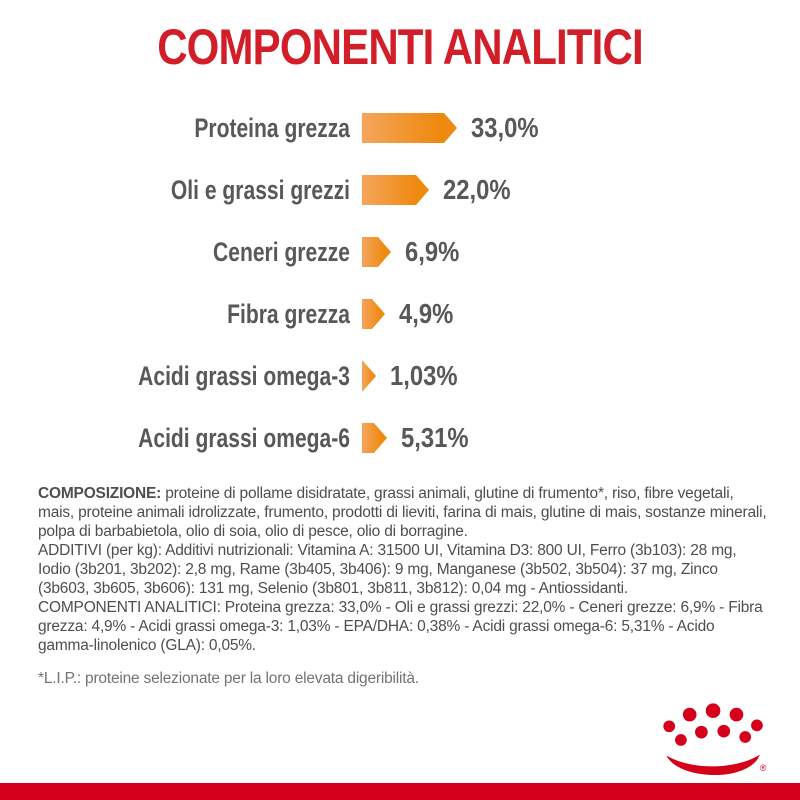  I want to click on component-value: 1,03%, so click(424, 375).